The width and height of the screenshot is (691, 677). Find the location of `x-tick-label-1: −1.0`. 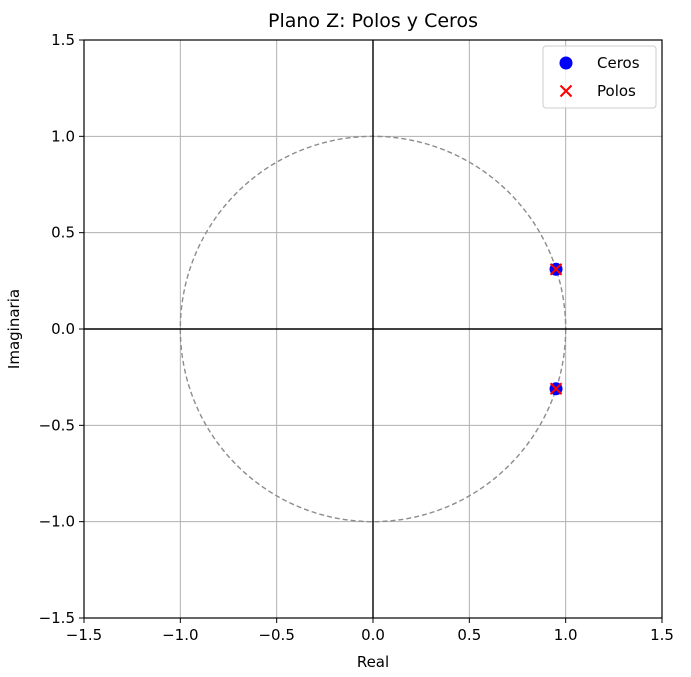

x-tick-label-1: −1.0 is located at coordinates (180, 635).